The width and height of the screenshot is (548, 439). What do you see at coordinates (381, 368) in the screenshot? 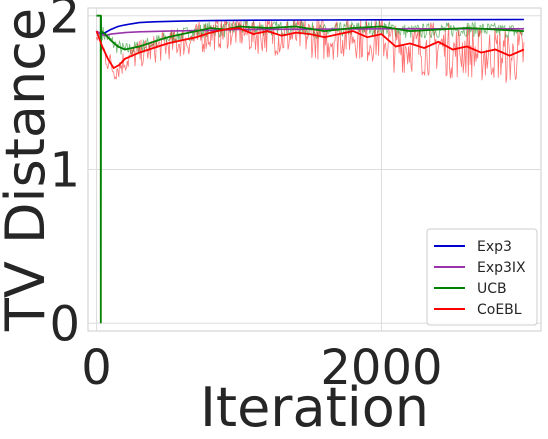
I see `x-tick-label: 2000` at bounding box center [381, 368].